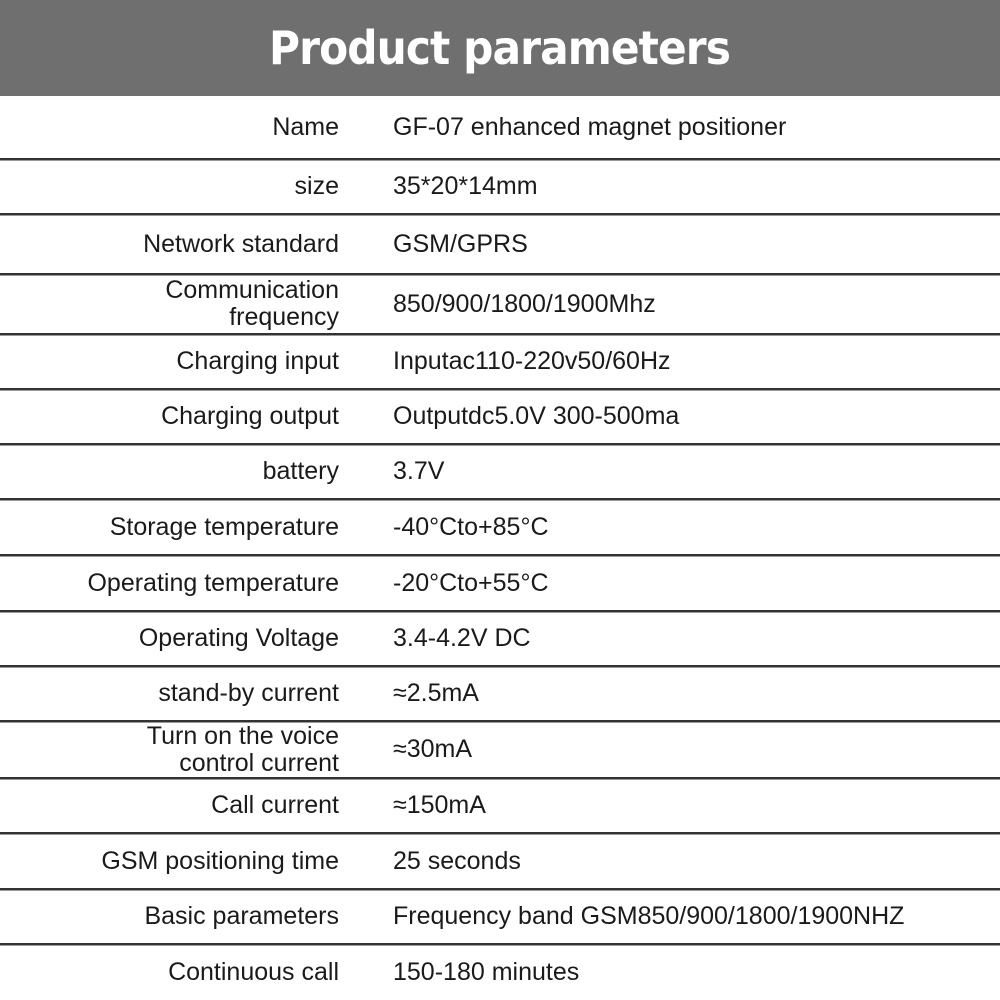 The height and width of the screenshot is (1000, 1000). What do you see at coordinates (590, 126) in the screenshot?
I see `param-value: GF-07 enhanced magnet positioner` at bounding box center [590, 126].